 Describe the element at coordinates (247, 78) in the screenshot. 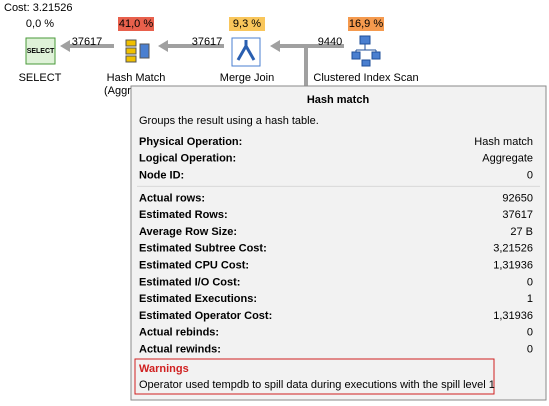

I see `node-label: Merge Join` at that location.